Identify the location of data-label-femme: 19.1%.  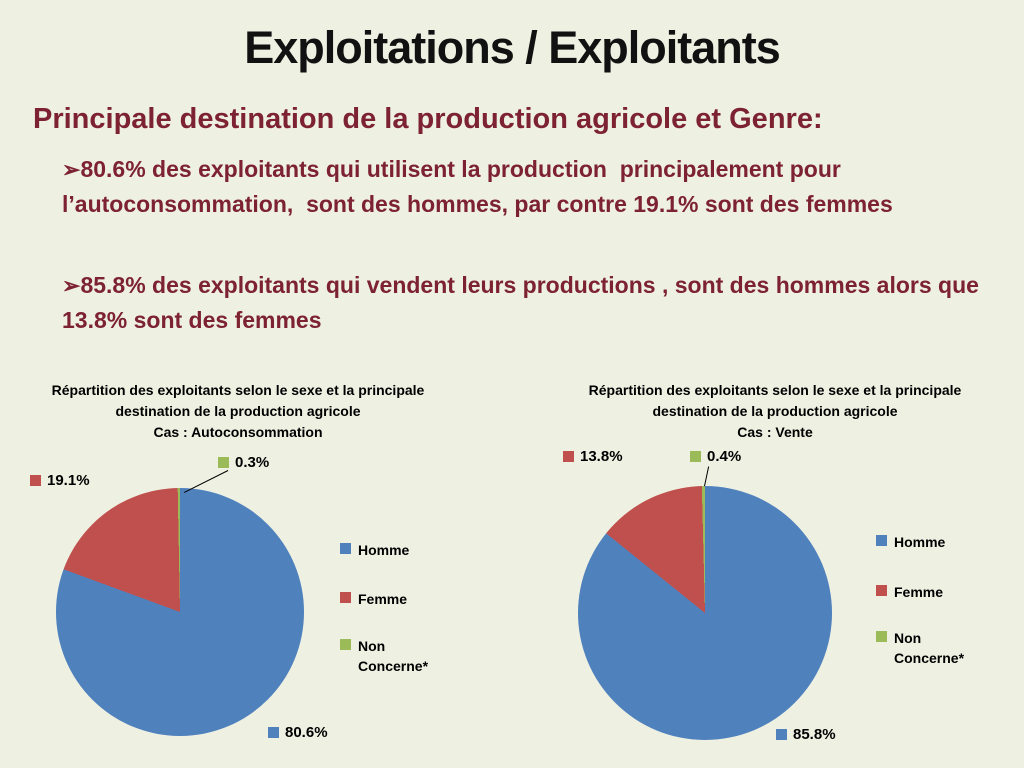
(60, 480).